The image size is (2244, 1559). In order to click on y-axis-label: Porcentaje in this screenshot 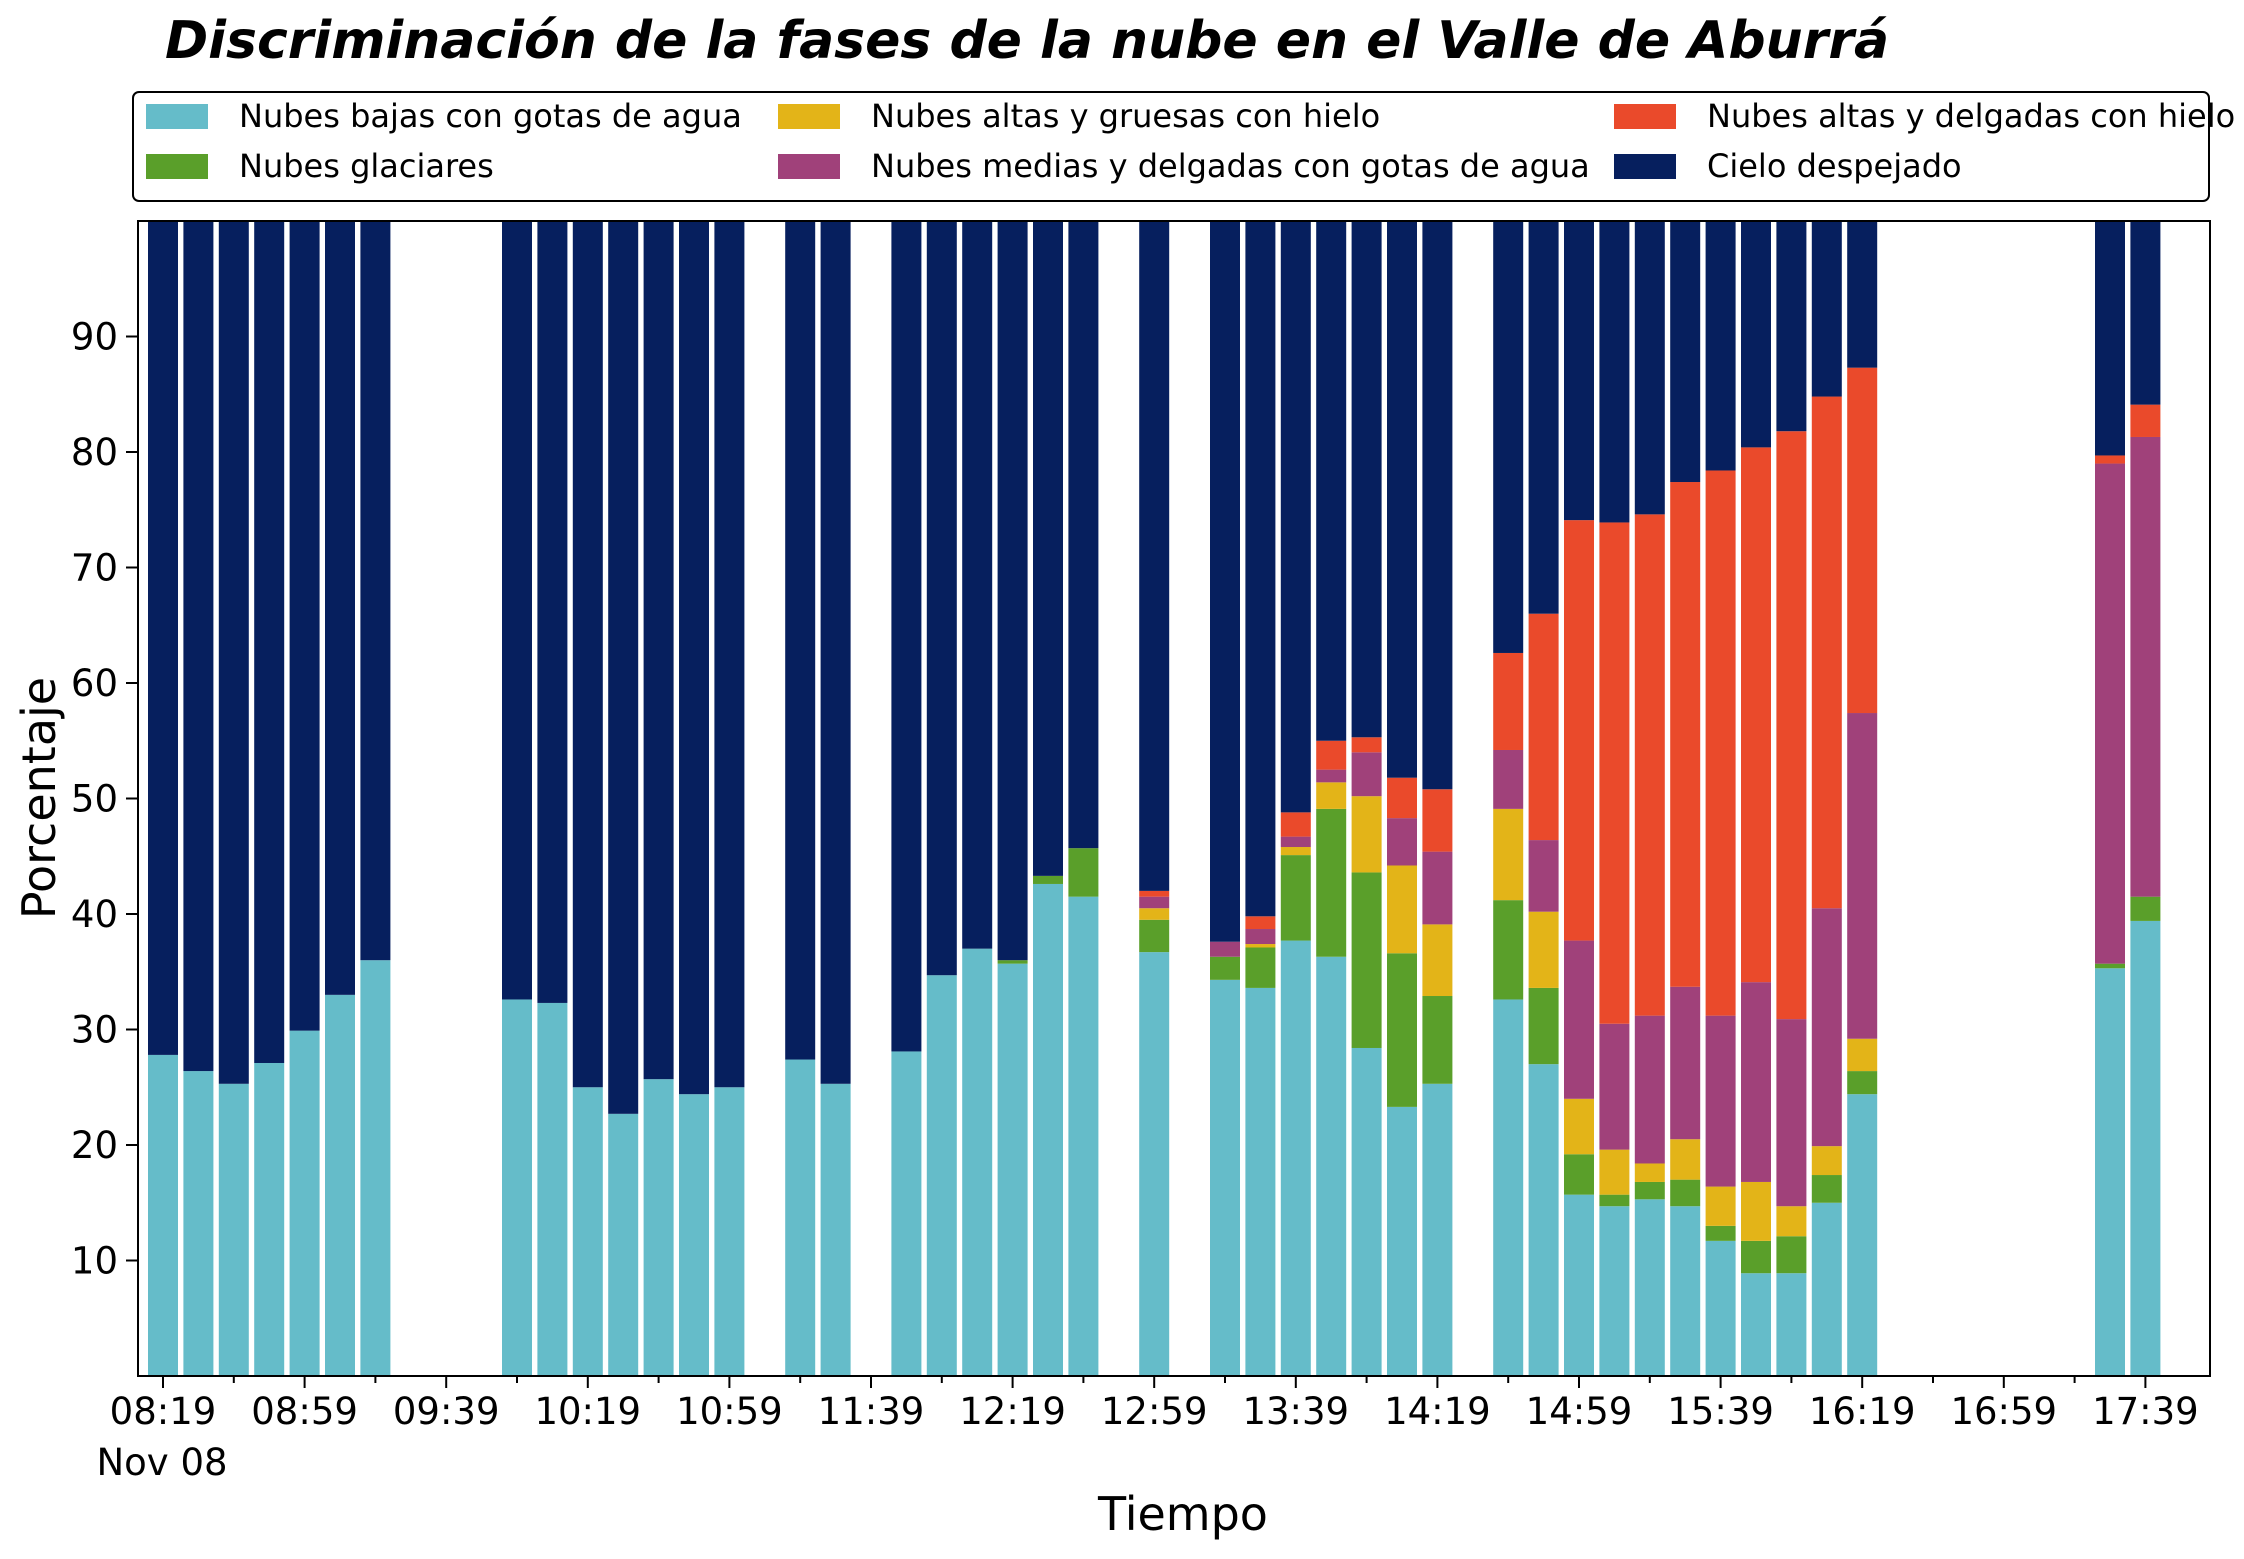, I will do `click(39, 798)`.